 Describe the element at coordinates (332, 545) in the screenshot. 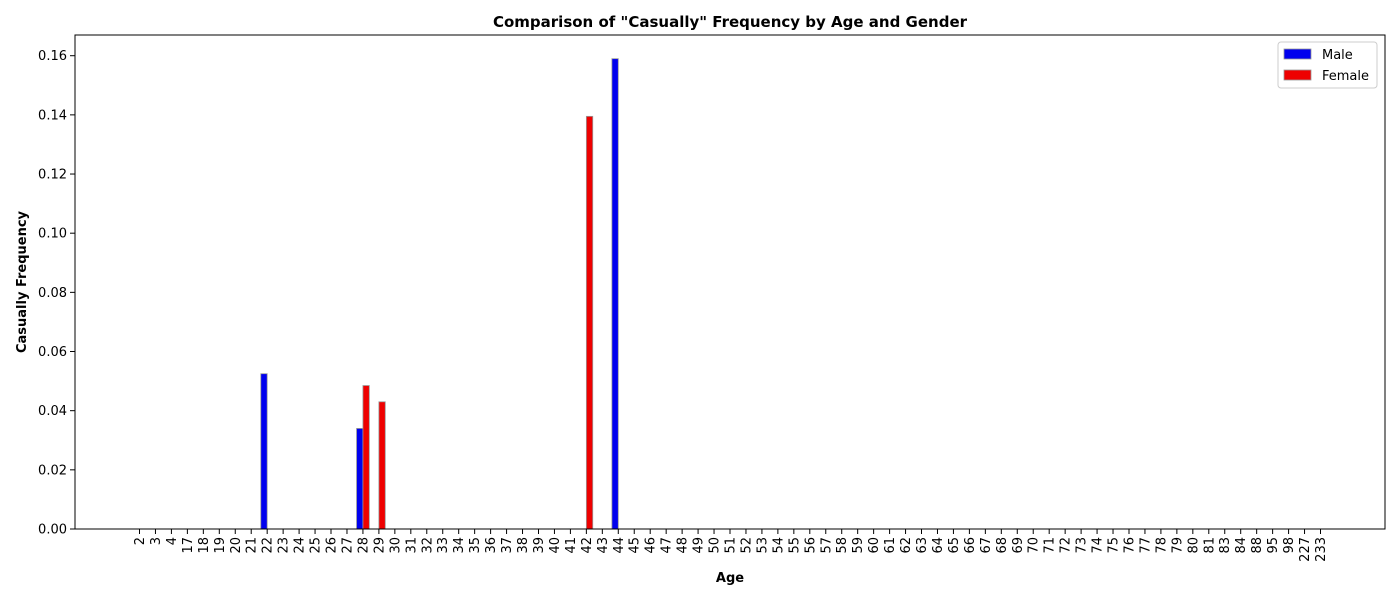

I see `x-tick-label: 26` at that location.